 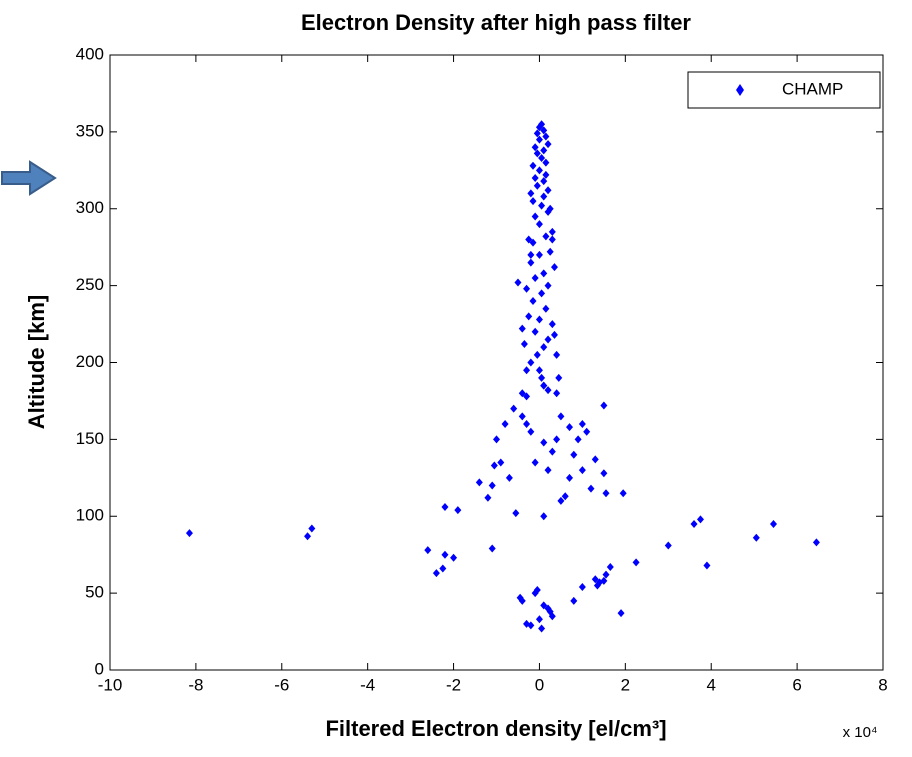 I want to click on legend-label: CHAMP, so click(x=812, y=88).